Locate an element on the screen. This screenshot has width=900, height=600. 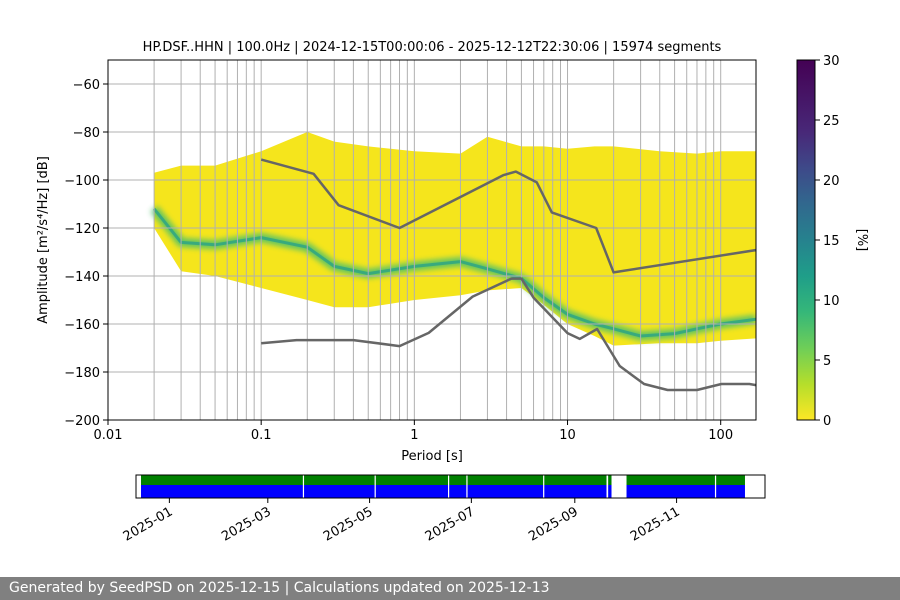
x-axis-label: Period [s] is located at coordinates (432, 456).